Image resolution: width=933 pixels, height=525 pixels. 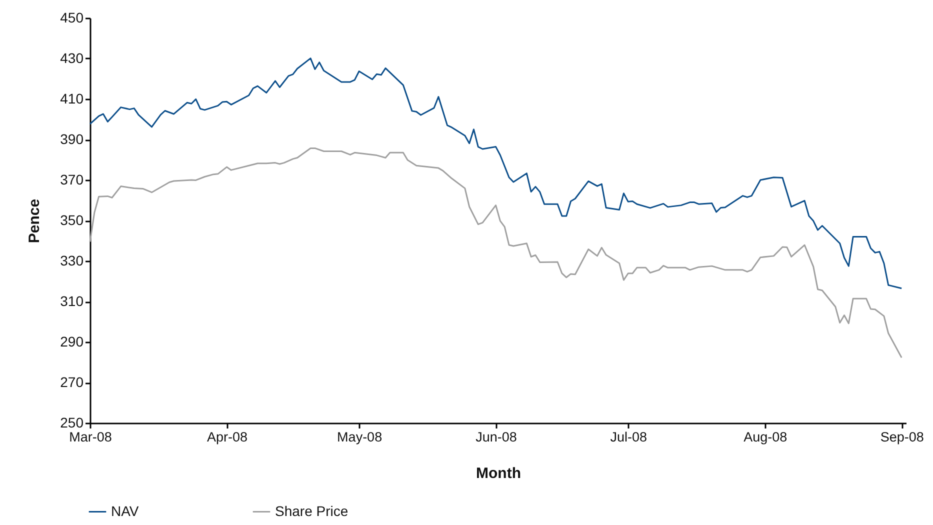 I want to click on x-tick-label: Mar-08, so click(x=90, y=437).